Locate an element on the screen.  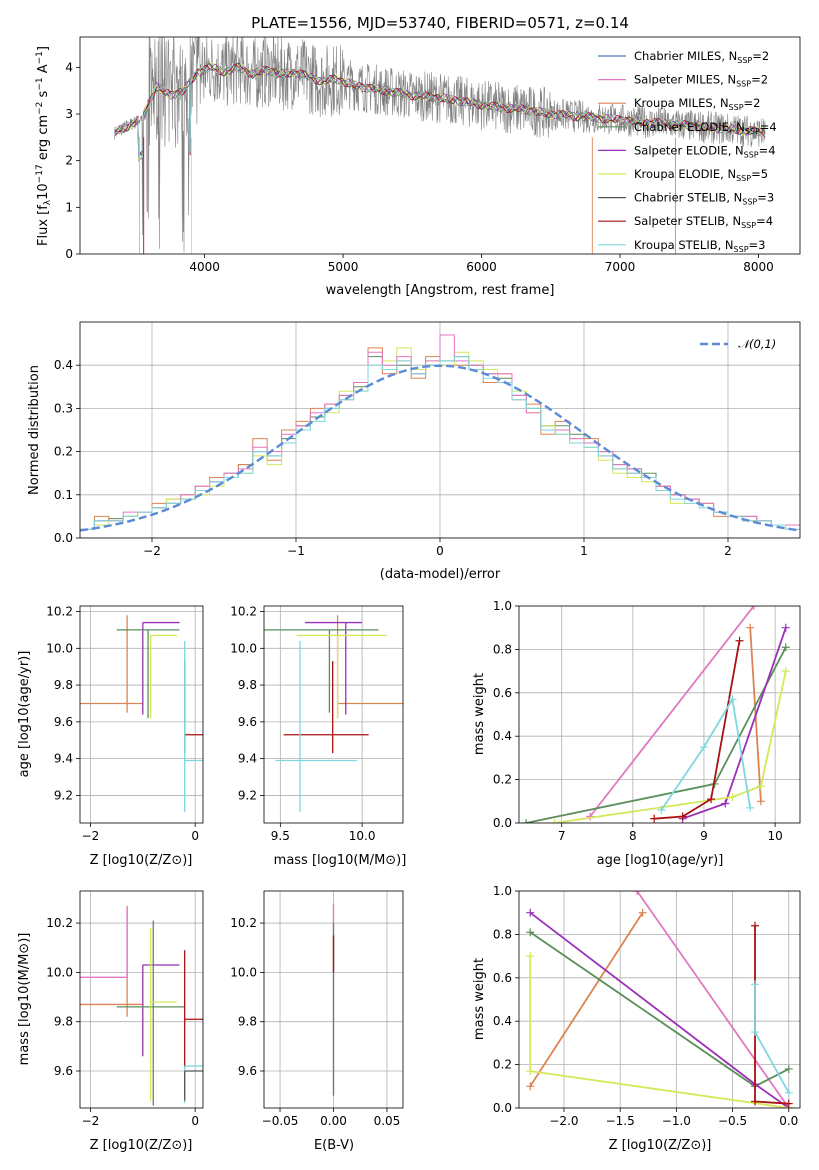
y-tick-label: 4 is located at coordinates (69, 67).